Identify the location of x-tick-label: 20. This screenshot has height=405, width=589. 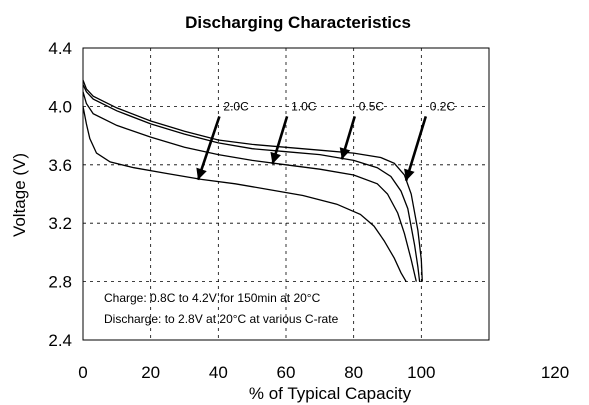
(150, 372).